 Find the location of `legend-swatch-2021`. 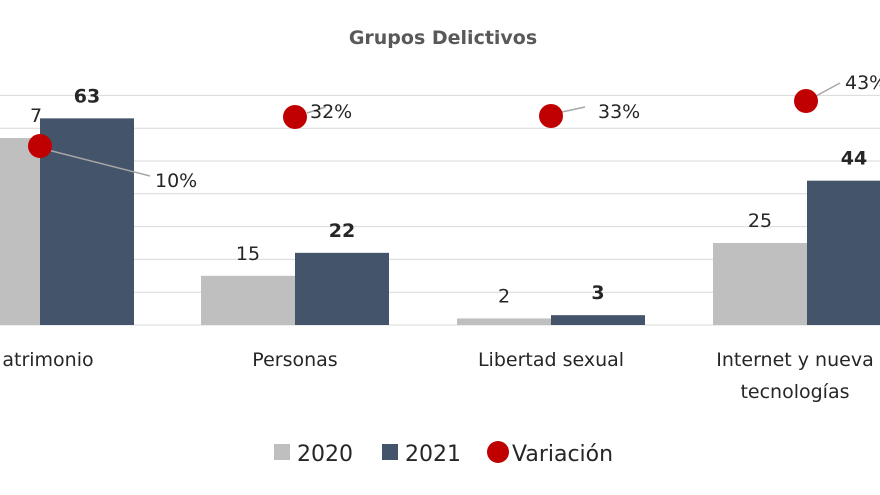

legend-swatch-2021 is located at coordinates (390, 452).